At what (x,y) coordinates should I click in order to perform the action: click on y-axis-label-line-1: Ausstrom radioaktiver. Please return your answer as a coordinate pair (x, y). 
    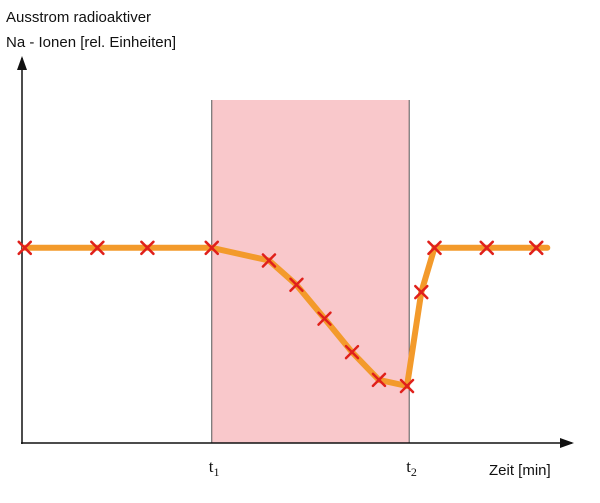
    Looking at the image, I should click on (78, 17).